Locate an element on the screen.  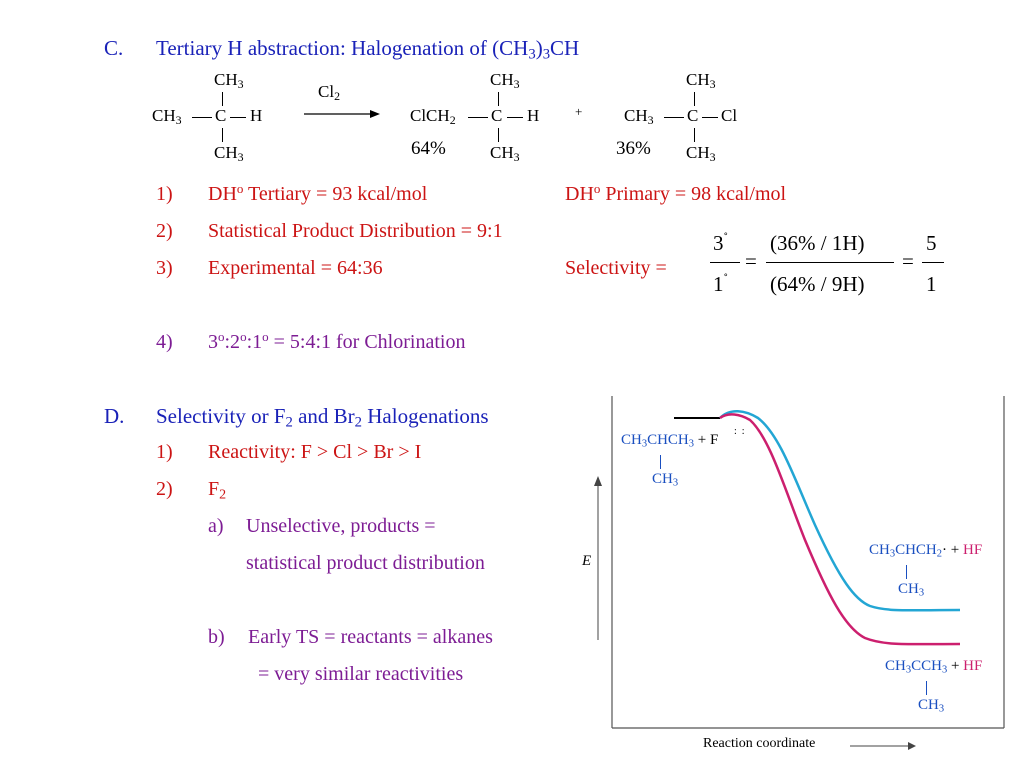
item-d2a-label: a) is located at coordinates (216, 526).